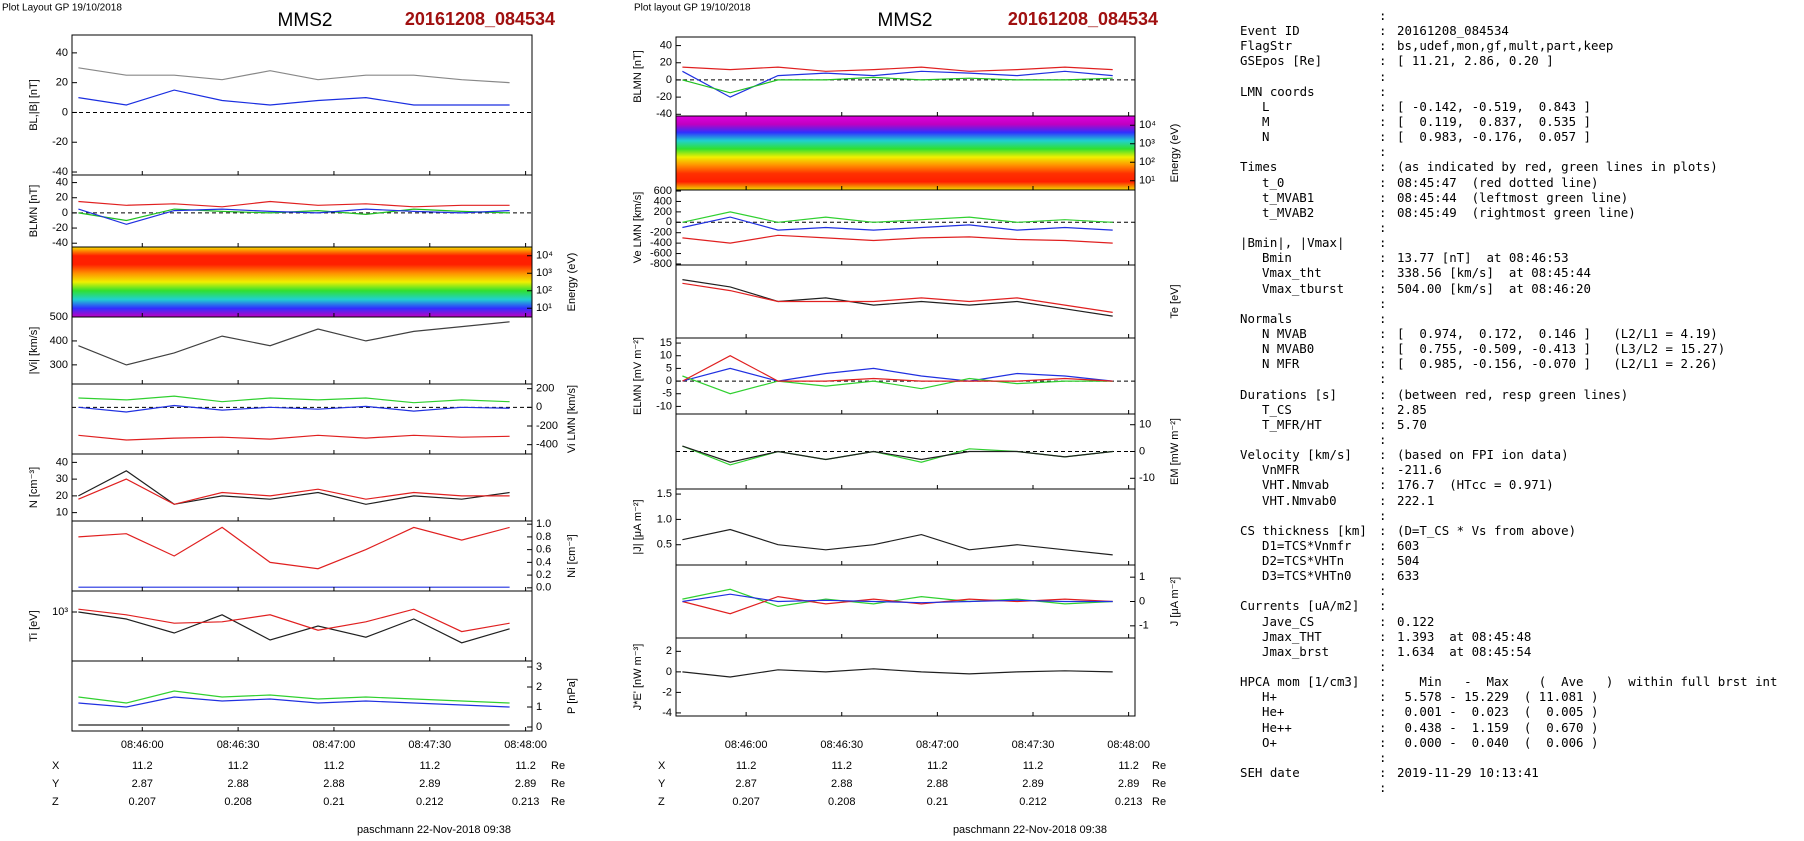  I want to click on panel-frame, so click(302, 696).